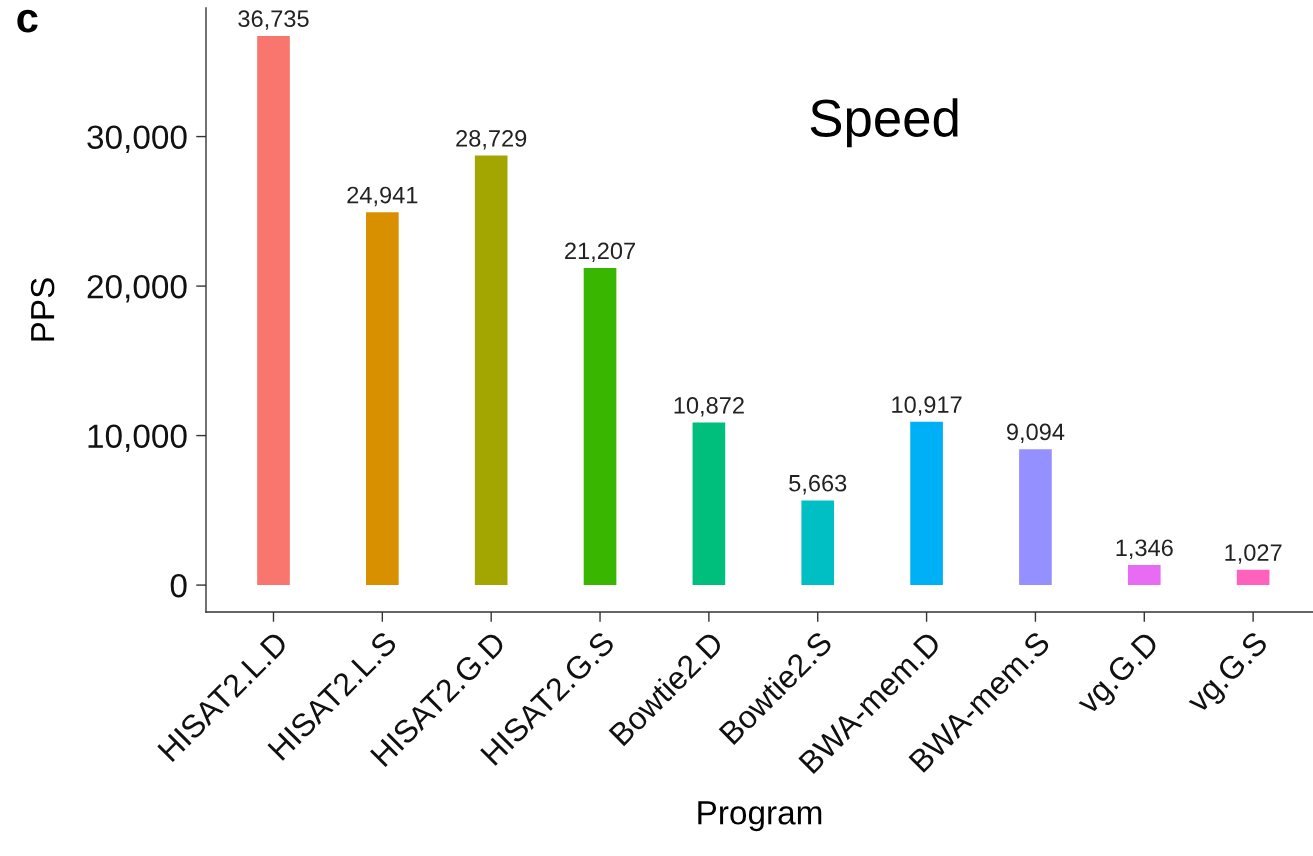 Image resolution: width=1313 pixels, height=856 pixels. I want to click on data-label: 5,663, so click(818, 484).